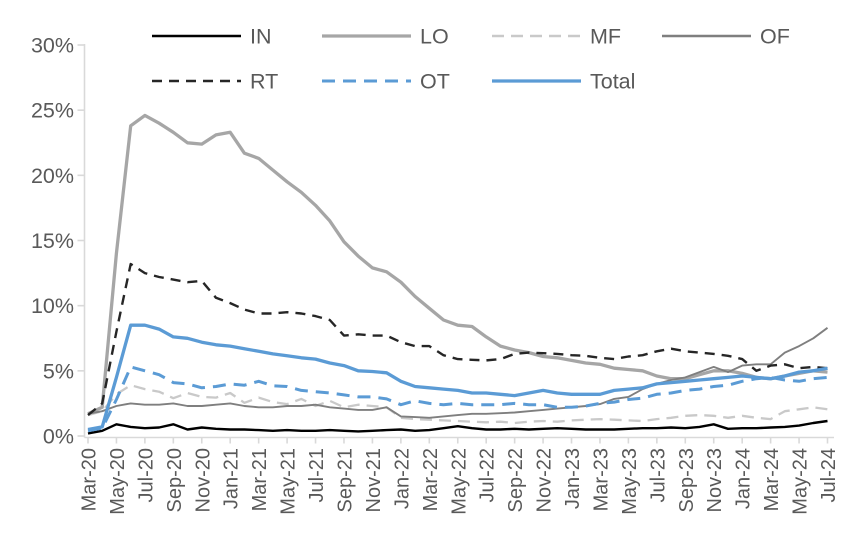  Describe the element at coordinates (58, 371) in the screenshot. I see `y-tick-label: 5%` at that location.